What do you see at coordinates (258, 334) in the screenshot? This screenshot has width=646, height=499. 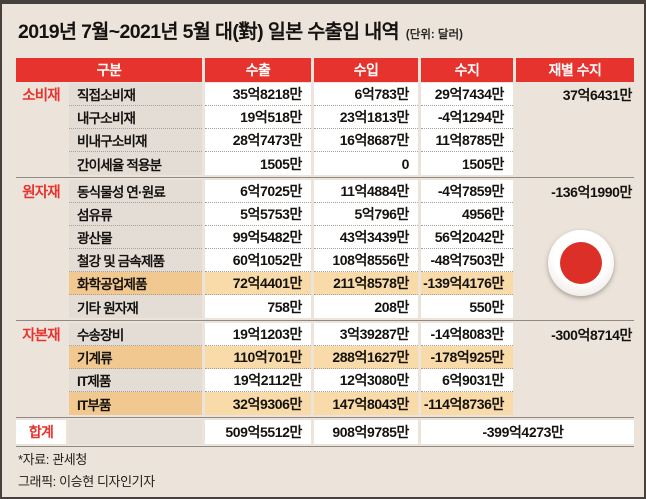 I see `export-value: 19억1203만` at bounding box center [258, 334].